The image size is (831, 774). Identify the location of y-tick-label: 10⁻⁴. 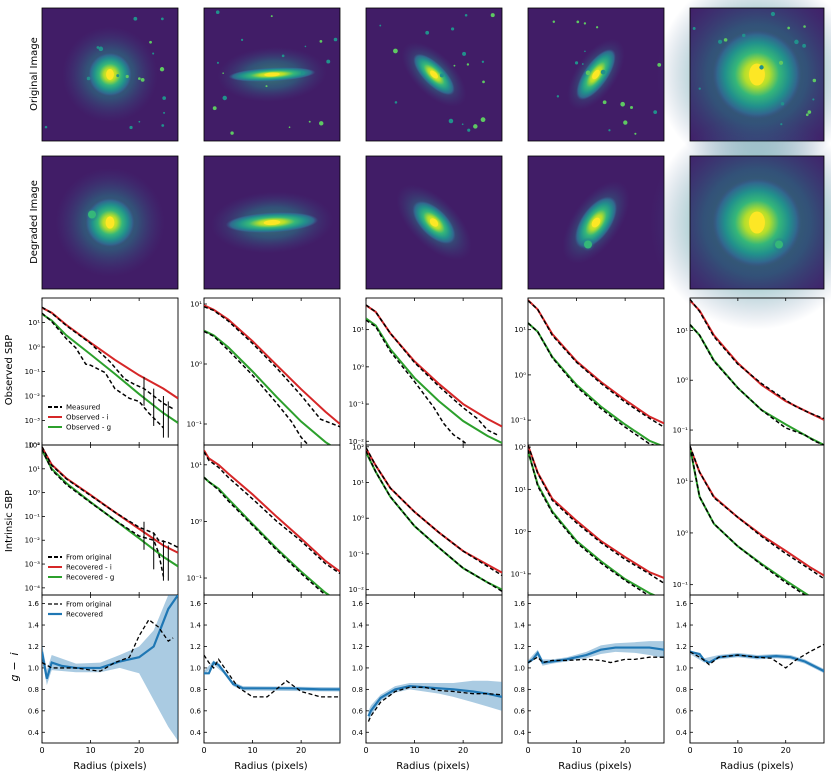
(33, 446).